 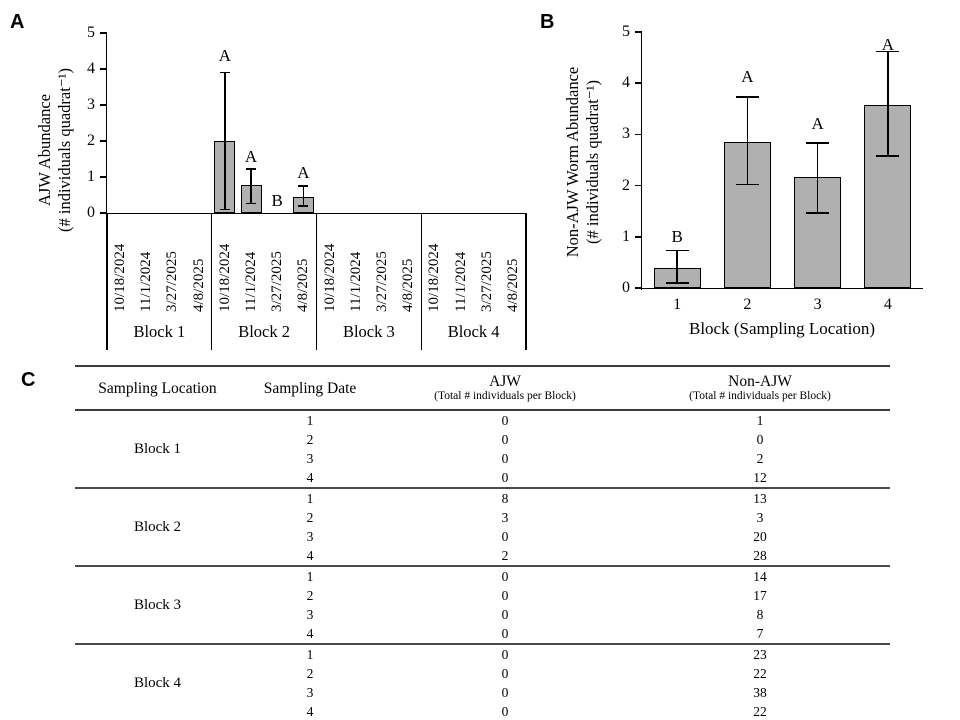 What do you see at coordinates (157, 681) in the screenshot?
I see `block-location-cell: Block 4` at bounding box center [157, 681].